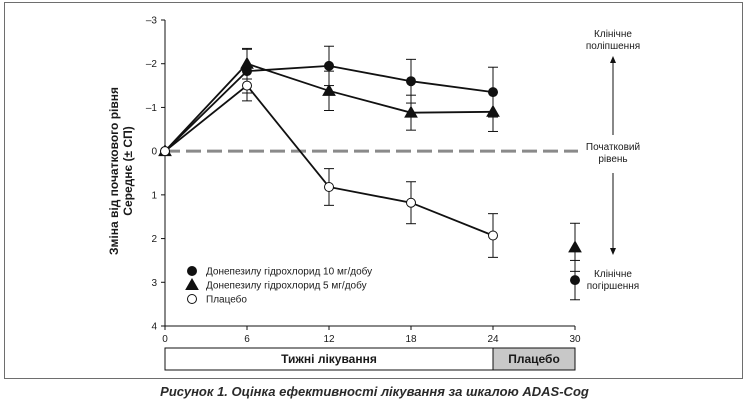  I want to click on y-axis-label-line2: Середнє (± СП), so click(128, 170).